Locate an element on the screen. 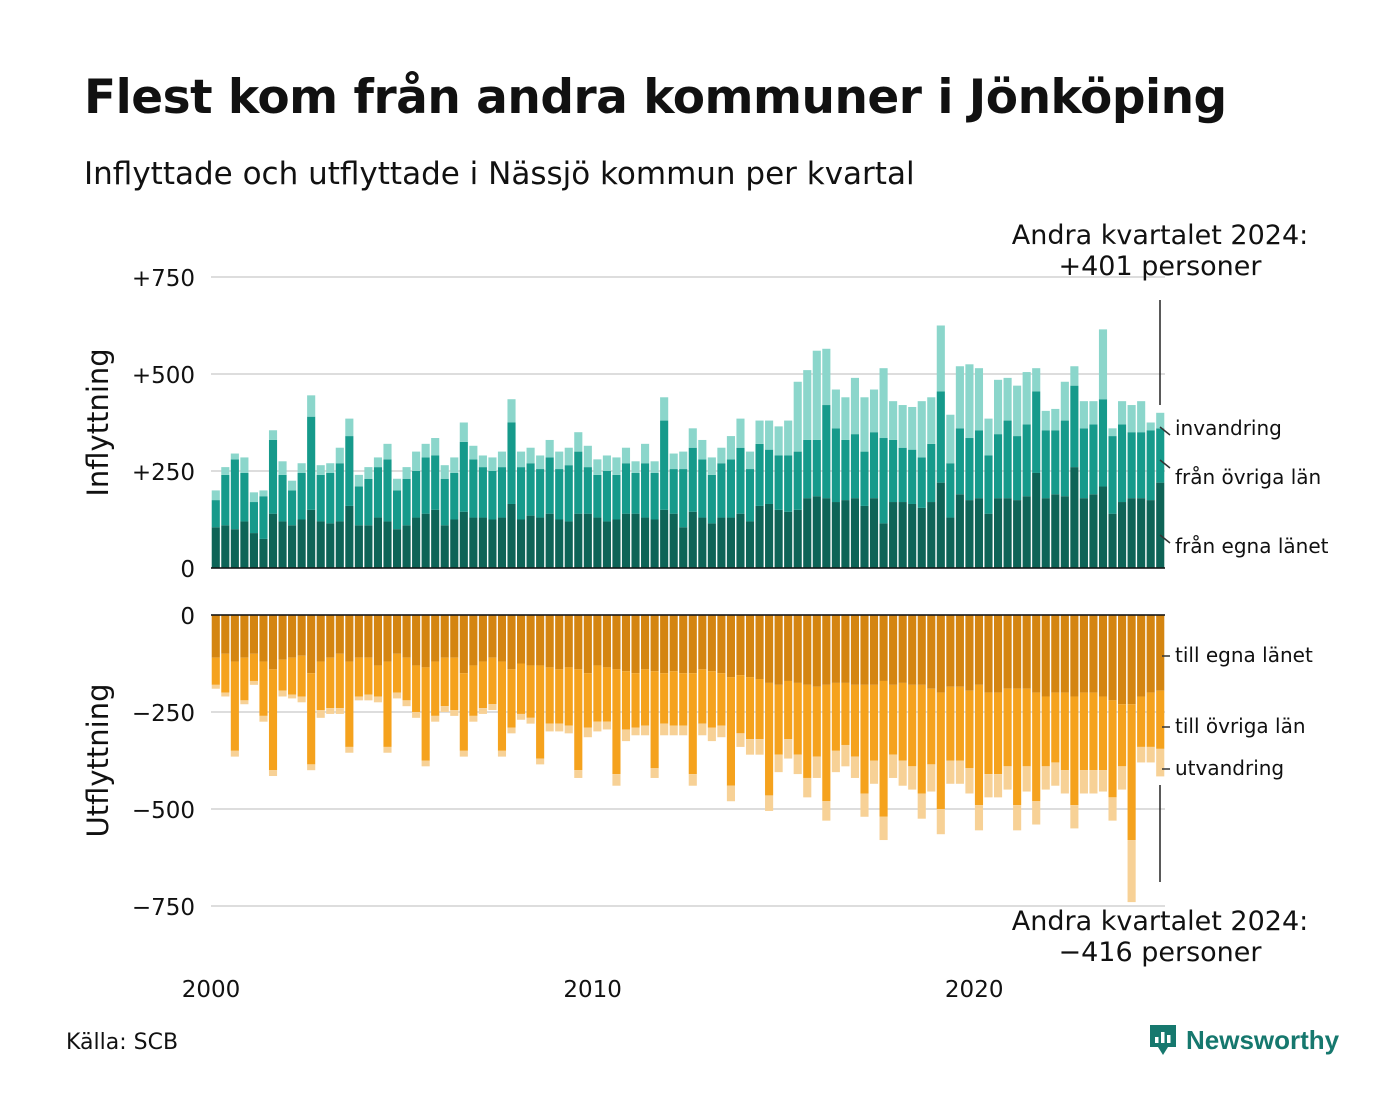 Image resolution: width=1400 pixels, height=1120 pixels. annotation-text: Andra kvartalet 2024: is located at coordinates (1160, 235).